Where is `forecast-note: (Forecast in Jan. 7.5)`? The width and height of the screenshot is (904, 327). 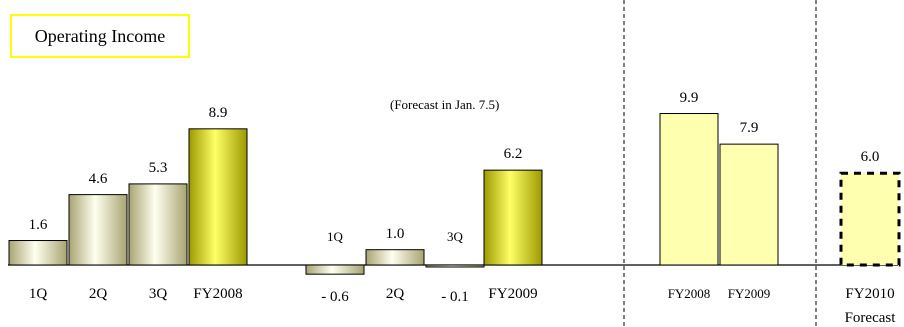 forecast-note: (Forecast in Jan. 7.5) is located at coordinates (445, 104).